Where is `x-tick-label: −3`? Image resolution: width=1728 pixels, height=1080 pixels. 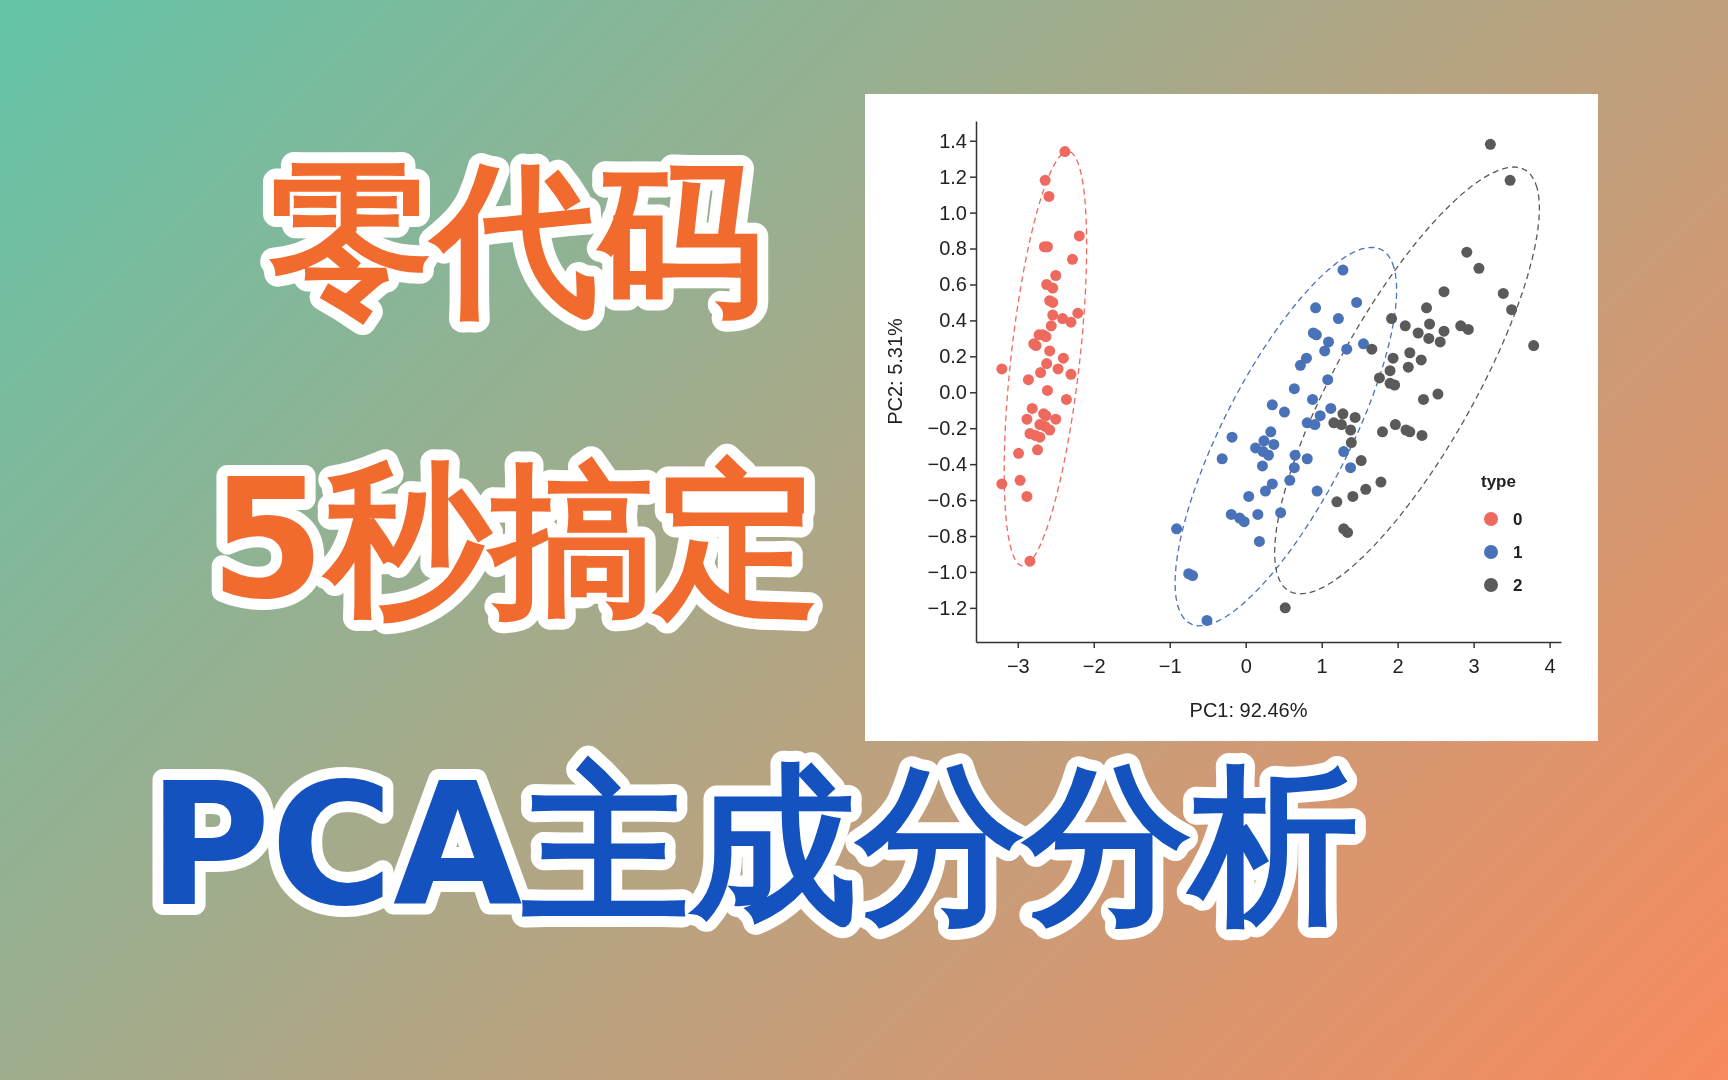
x-tick-label: −3 is located at coordinates (1018, 666).